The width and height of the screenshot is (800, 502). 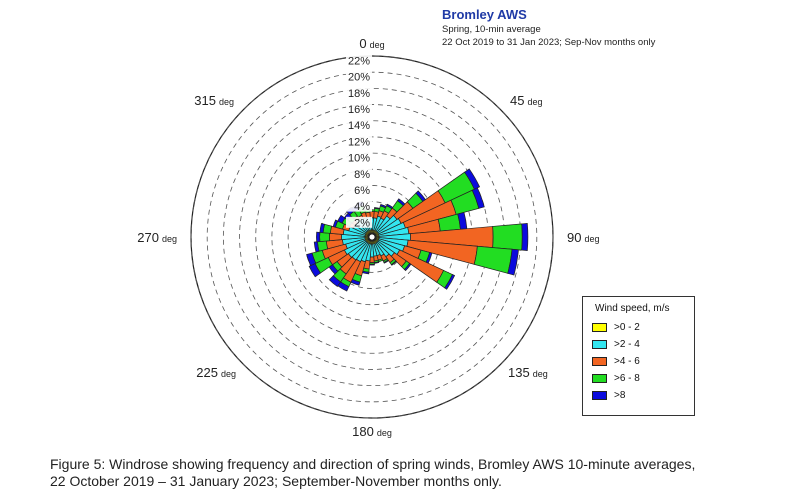 I want to click on radial-tick-label: 18%, so click(x=359, y=94).